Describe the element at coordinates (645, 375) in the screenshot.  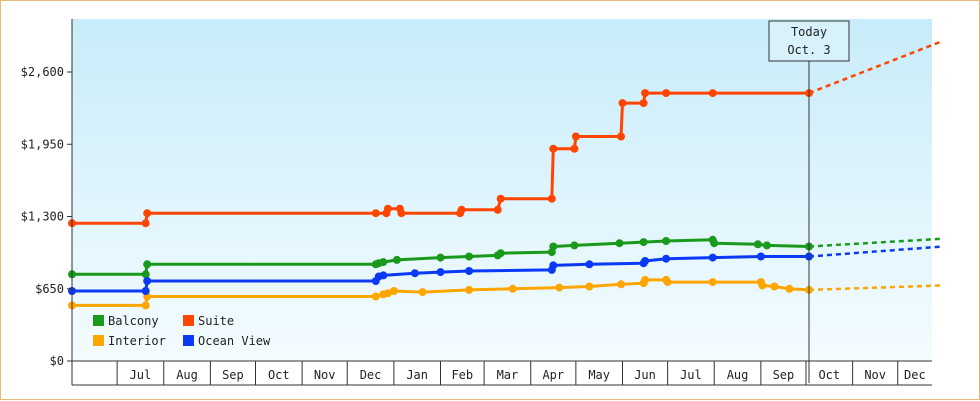
I see `x-tick-label: Jun` at that location.